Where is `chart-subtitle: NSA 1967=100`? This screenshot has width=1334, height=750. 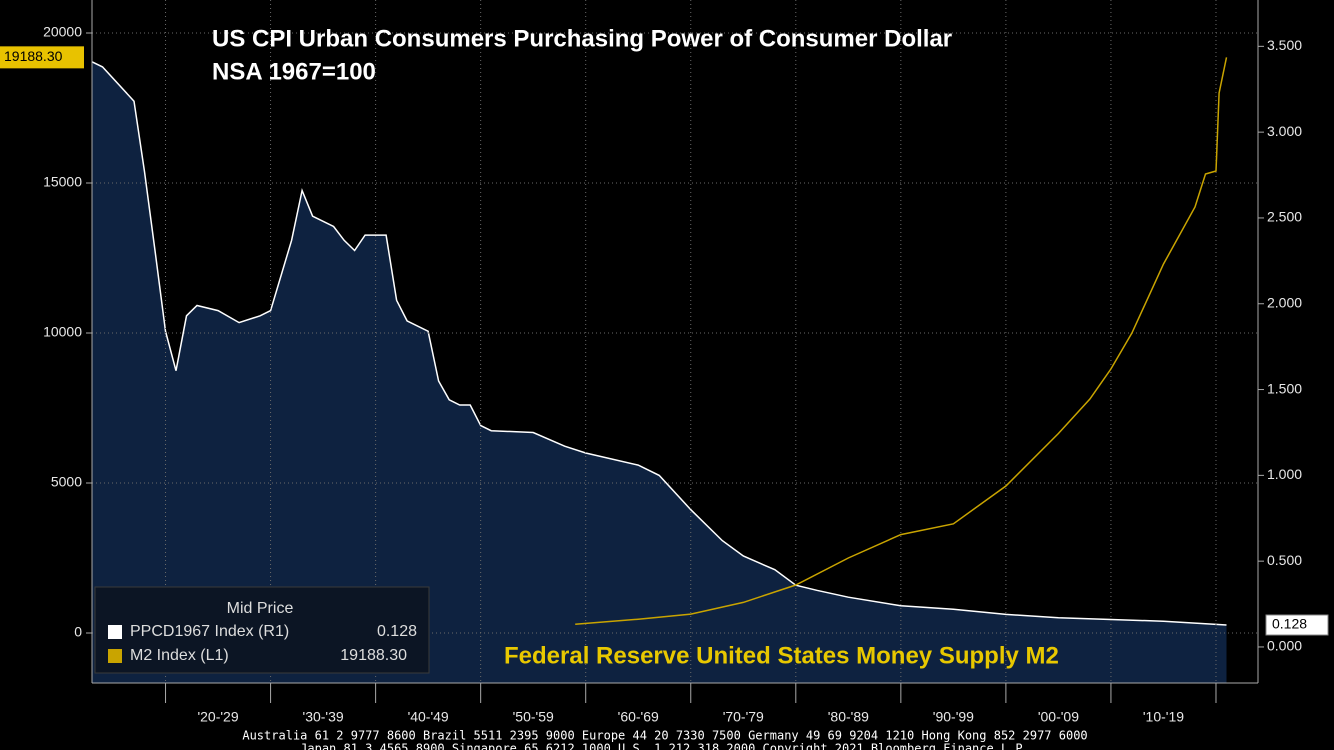
chart-subtitle: NSA 1967=100 is located at coordinates (294, 71).